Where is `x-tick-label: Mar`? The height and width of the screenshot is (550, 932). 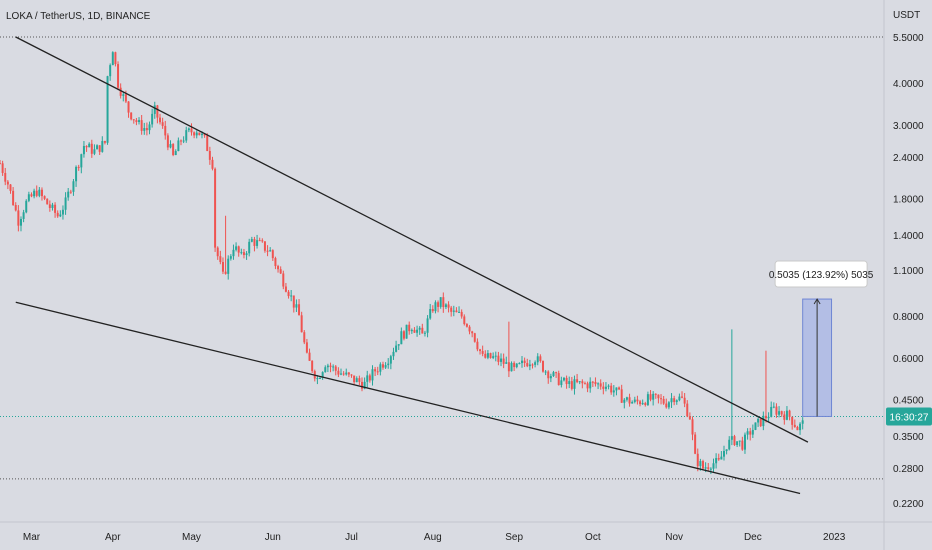
x-tick-label: Mar is located at coordinates (32, 537).